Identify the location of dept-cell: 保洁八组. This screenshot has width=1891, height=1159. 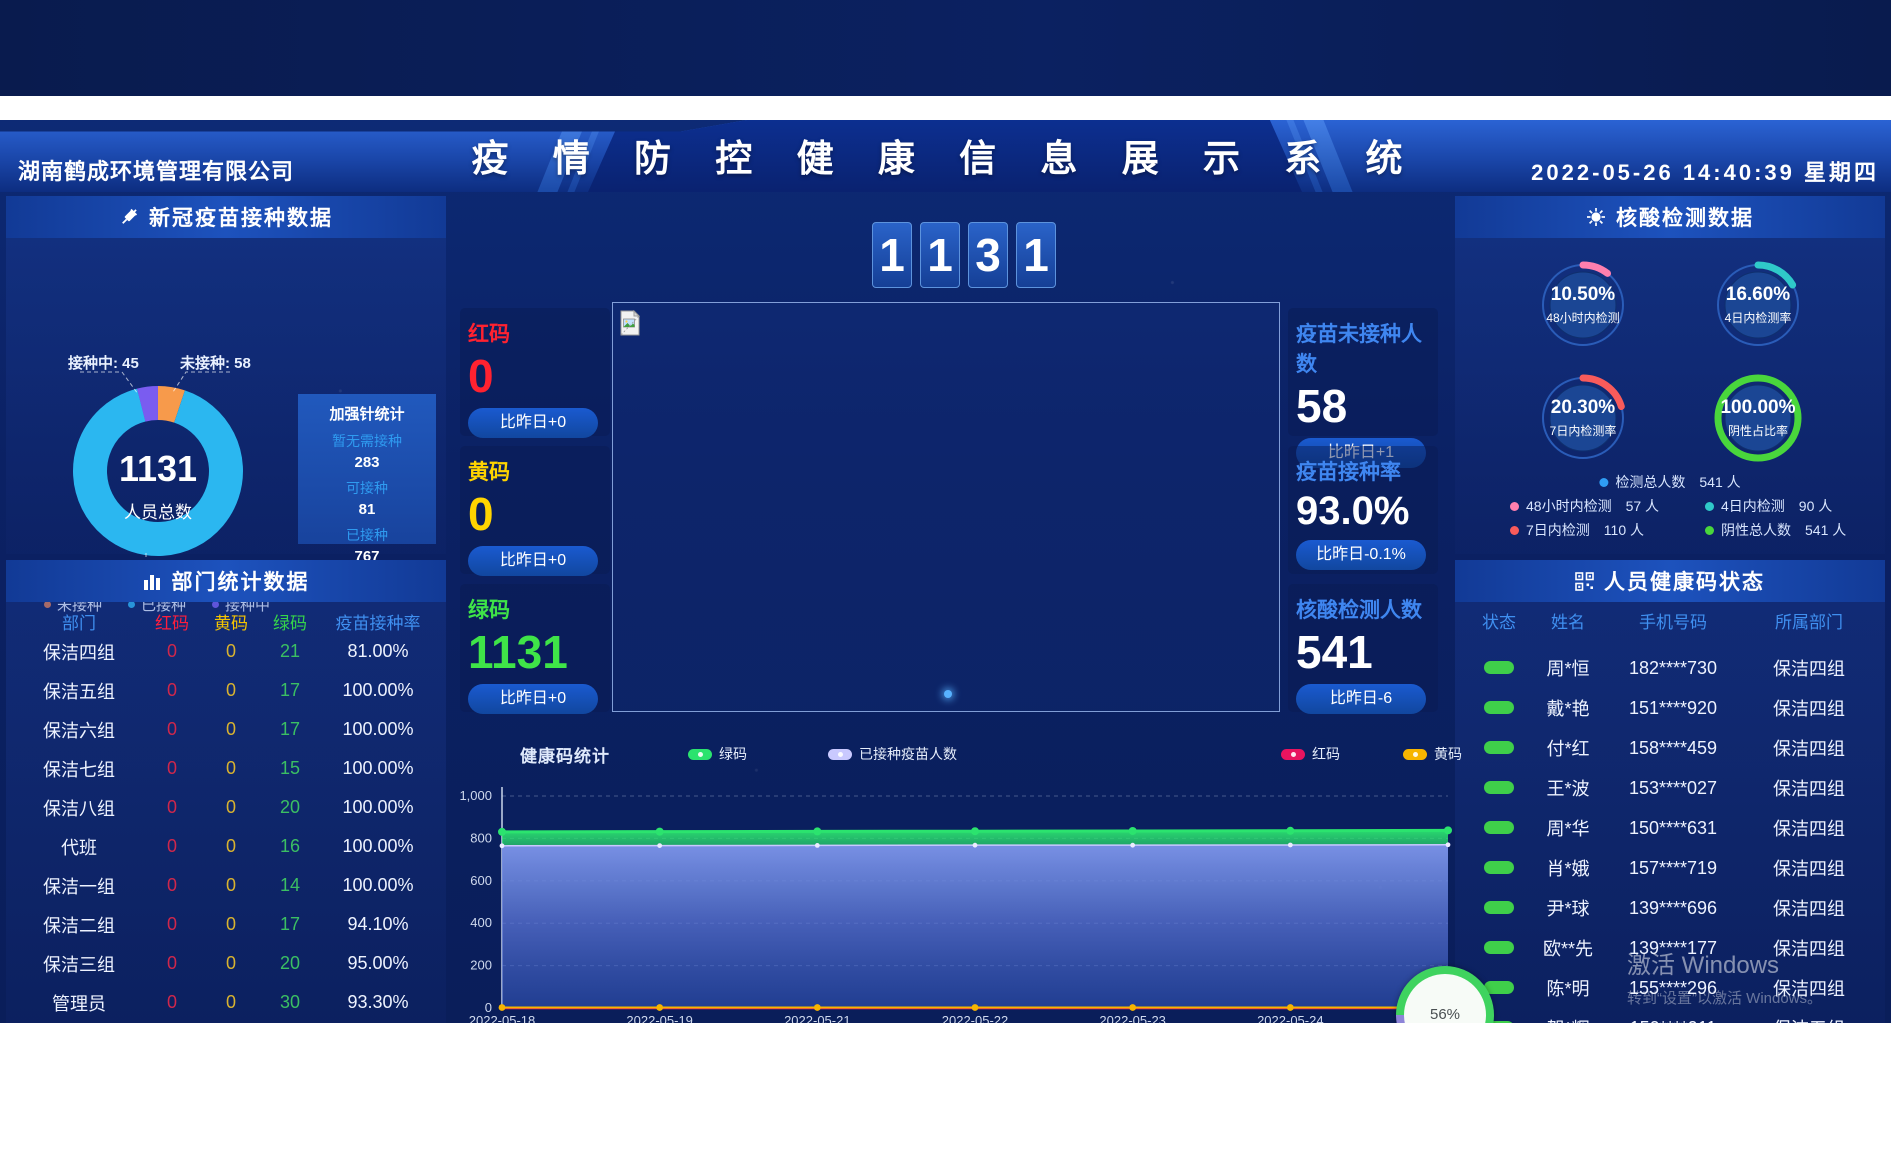
(79, 808).